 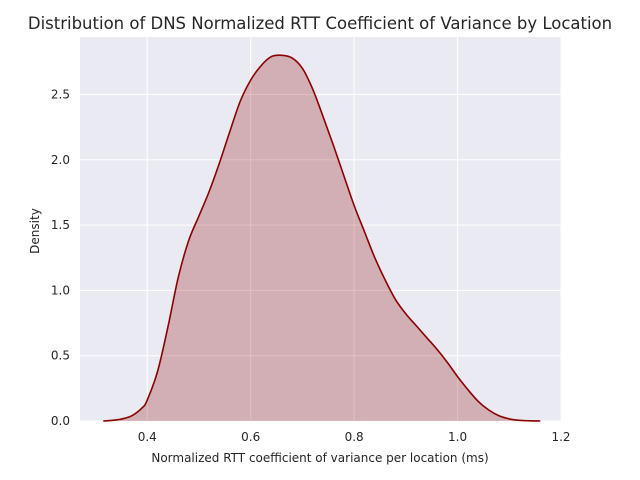 What do you see at coordinates (60, 160) in the screenshot?
I see `y-tick-label: 2.0` at bounding box center [60, 160].